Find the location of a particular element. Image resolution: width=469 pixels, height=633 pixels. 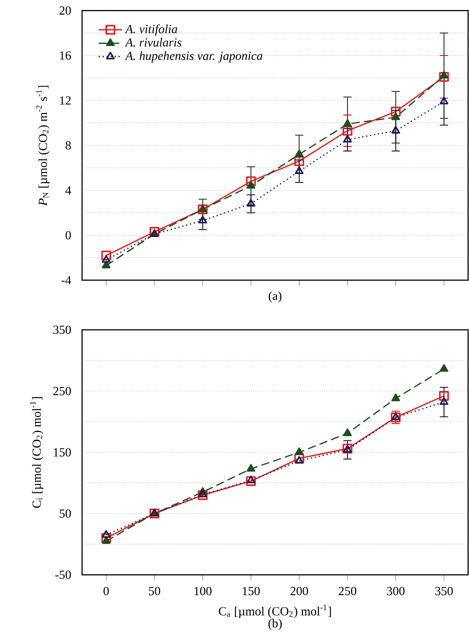

y-tick-label: -4 is located at coordinates (67, 280).